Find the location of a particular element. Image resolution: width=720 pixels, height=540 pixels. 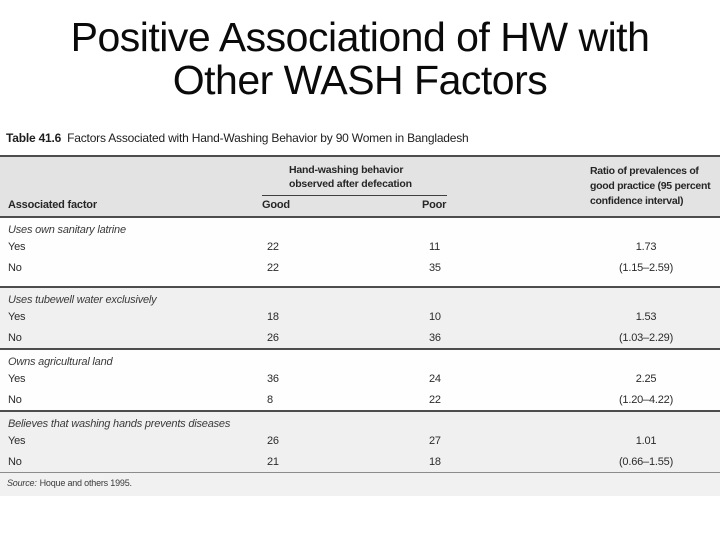

cell-poor: 27 is located at coordinates (435, 440).